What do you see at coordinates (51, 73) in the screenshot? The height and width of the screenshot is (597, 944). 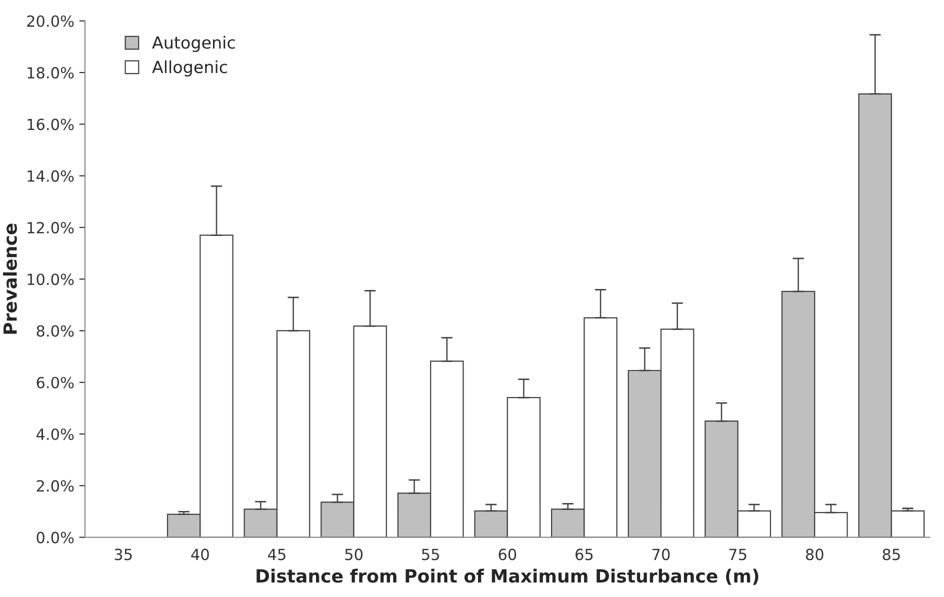 I see `y-tick-label: 18.0%` at bounding box center [51, 73].